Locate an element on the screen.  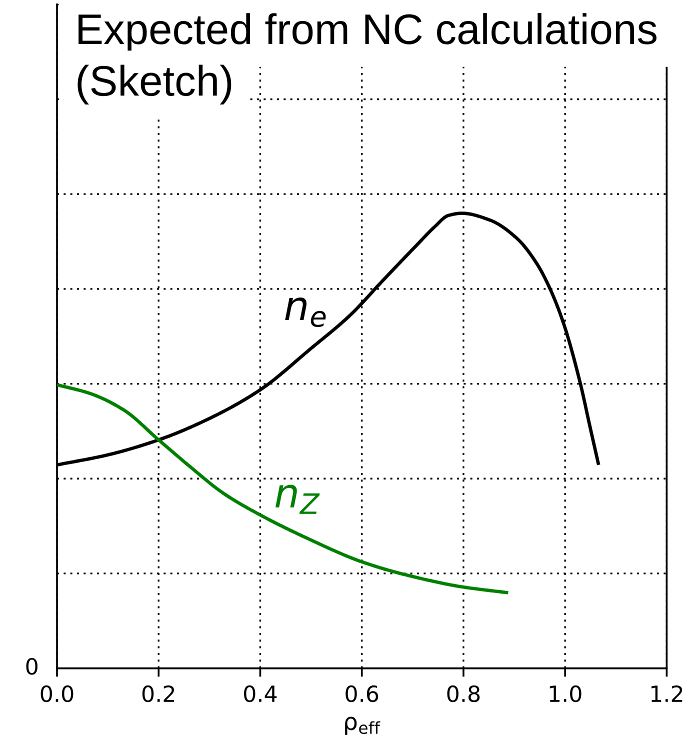
chart-title: Expected from NC calculations (Sketch) is located at coordinates (367, 58).